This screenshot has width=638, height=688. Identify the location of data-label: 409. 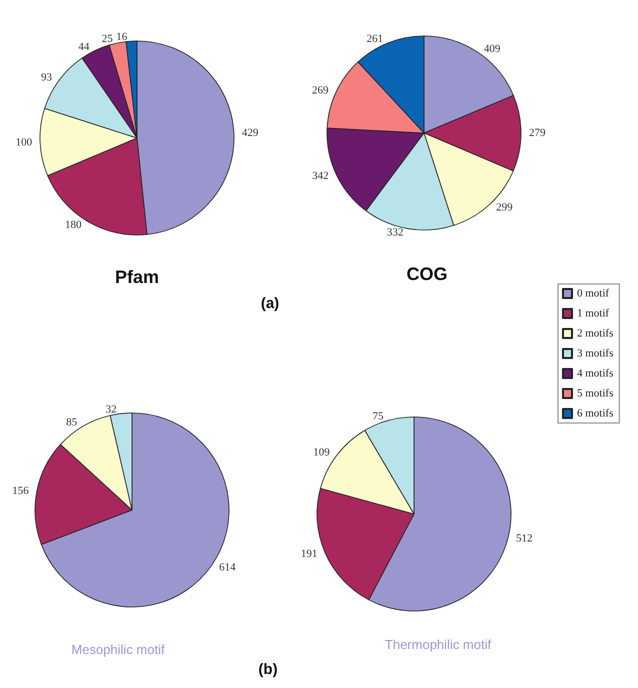
(492, 48).